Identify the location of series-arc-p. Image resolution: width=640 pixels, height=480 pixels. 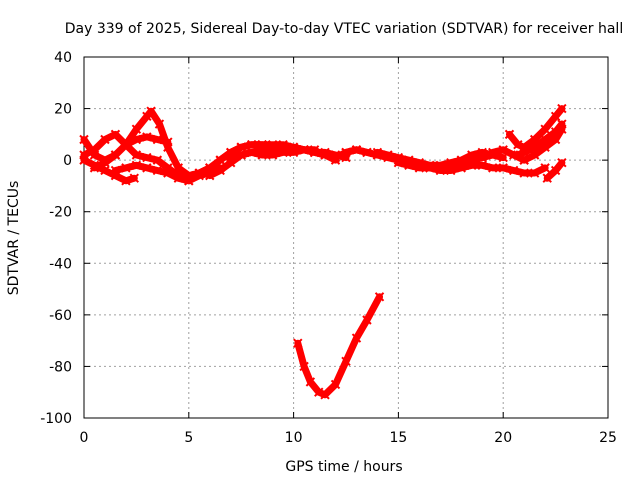
(540, 139).